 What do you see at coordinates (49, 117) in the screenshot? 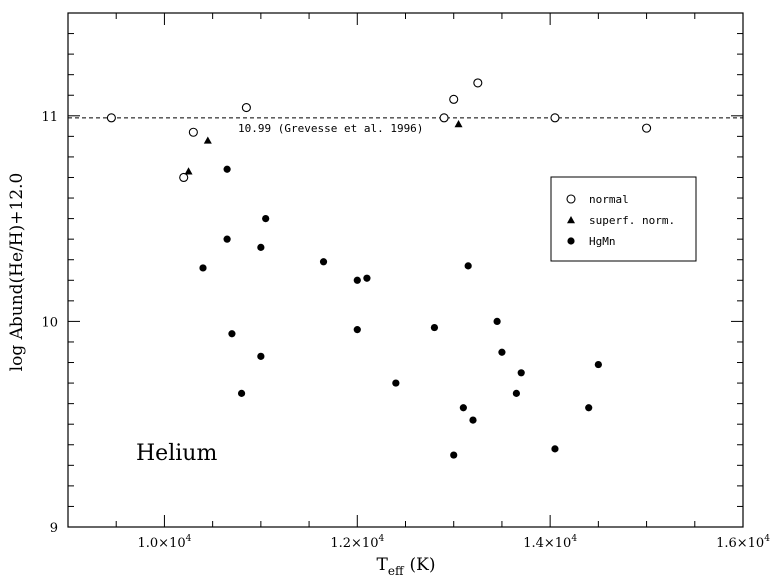
I see `y-tick-label: 11` at bounding box center [49, 117].